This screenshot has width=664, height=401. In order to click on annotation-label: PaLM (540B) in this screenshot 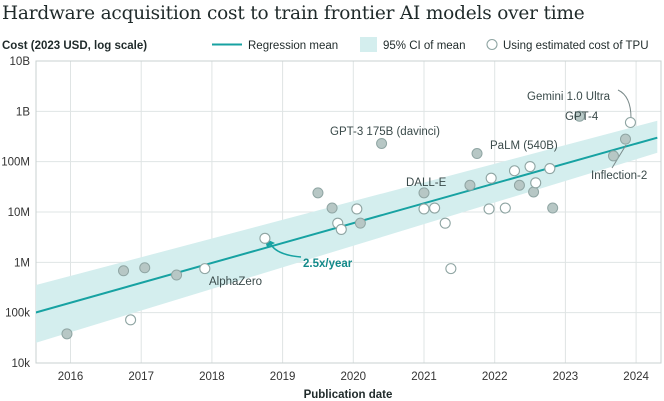, I will do `click(524, 146)`.